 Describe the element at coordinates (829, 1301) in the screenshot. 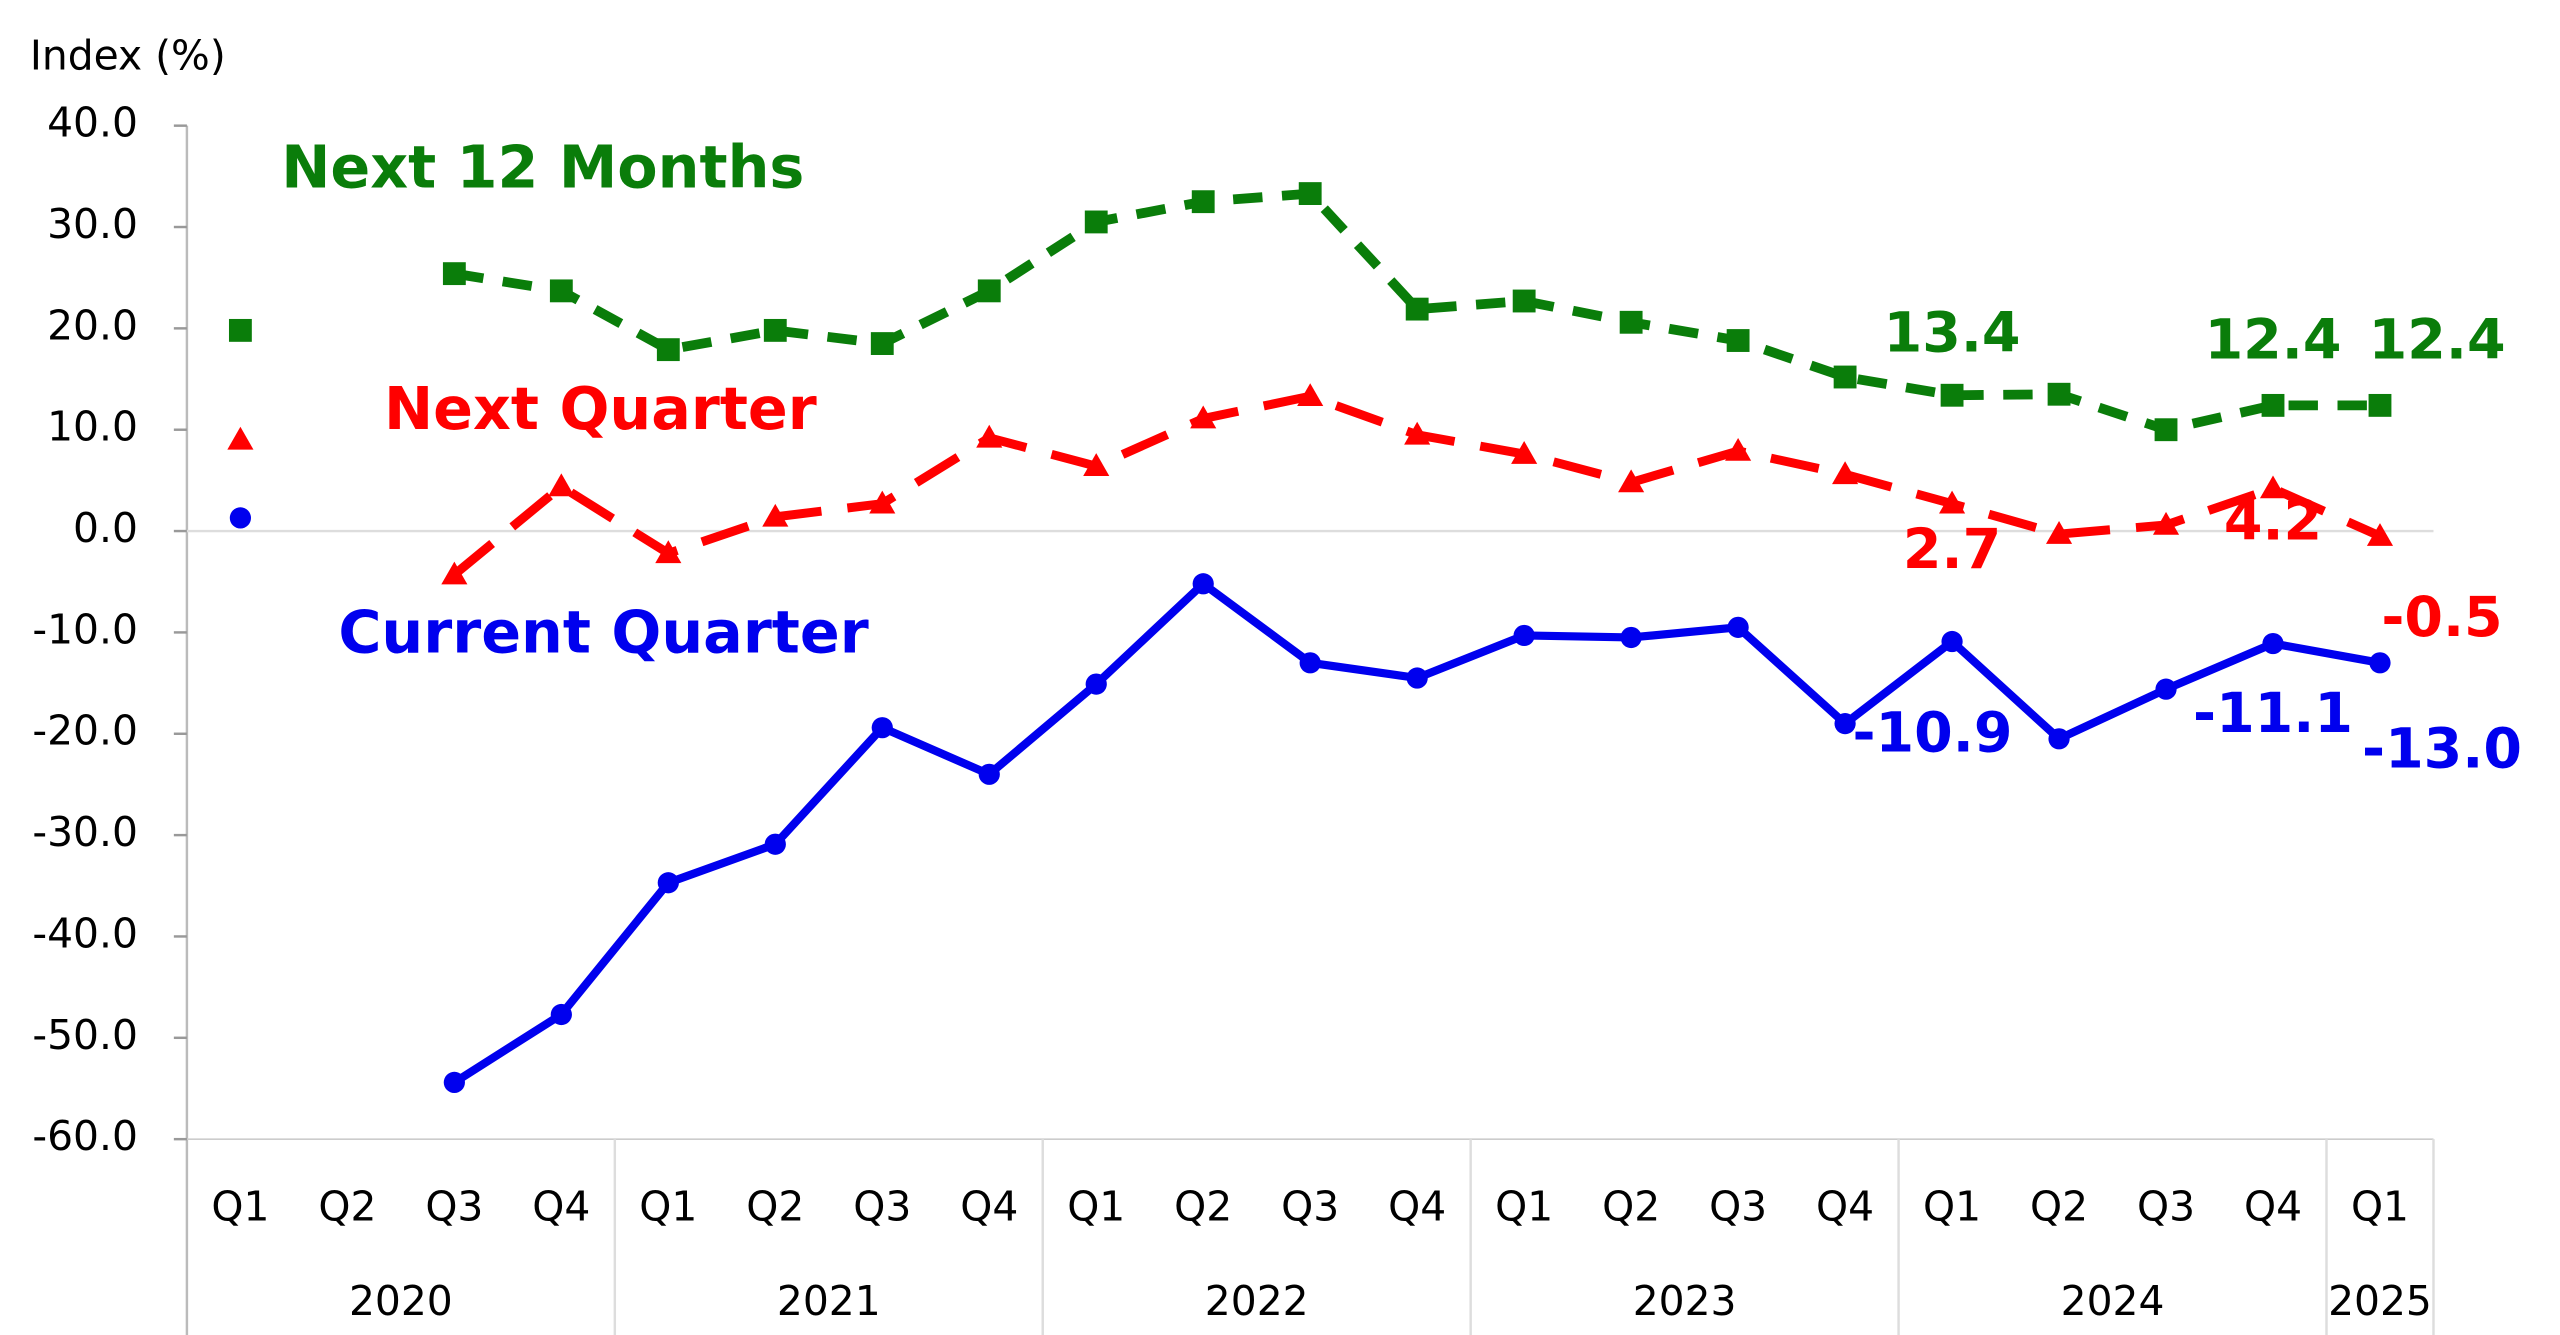

I see `year-label: 2021` at that location.